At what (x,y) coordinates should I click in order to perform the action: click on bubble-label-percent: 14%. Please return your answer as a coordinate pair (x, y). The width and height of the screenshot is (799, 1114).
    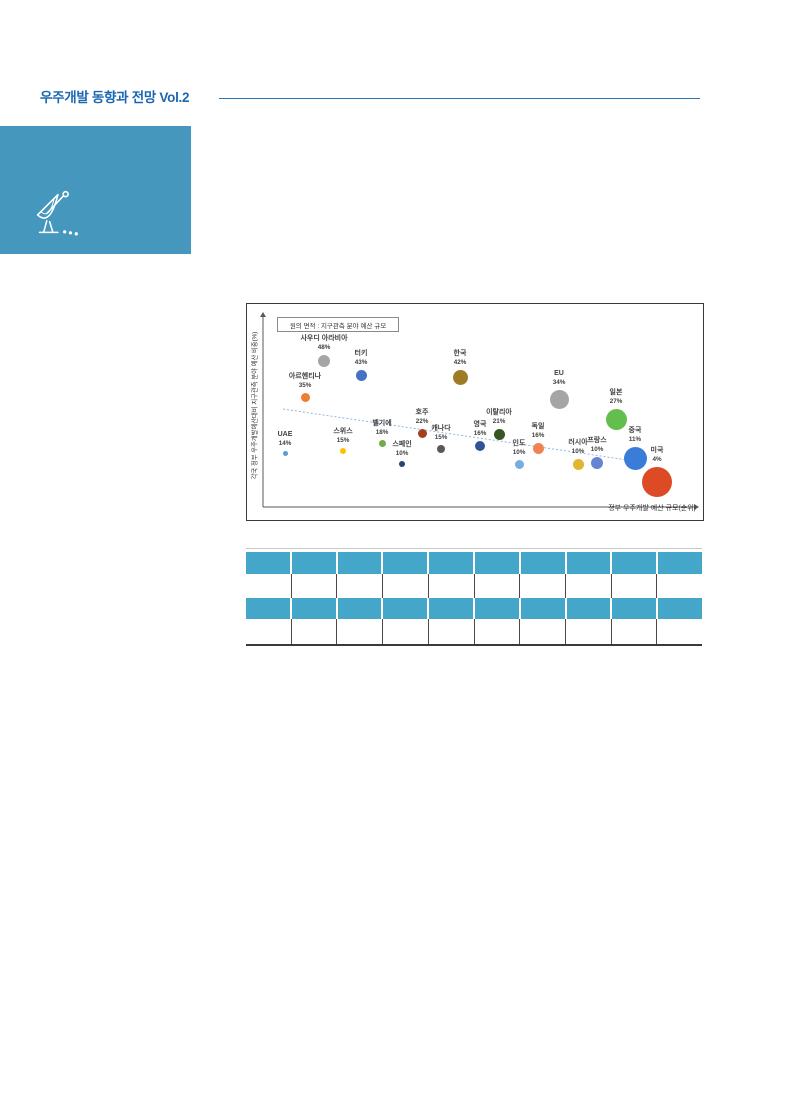
    Looking at the image, I should click on (285, 443).